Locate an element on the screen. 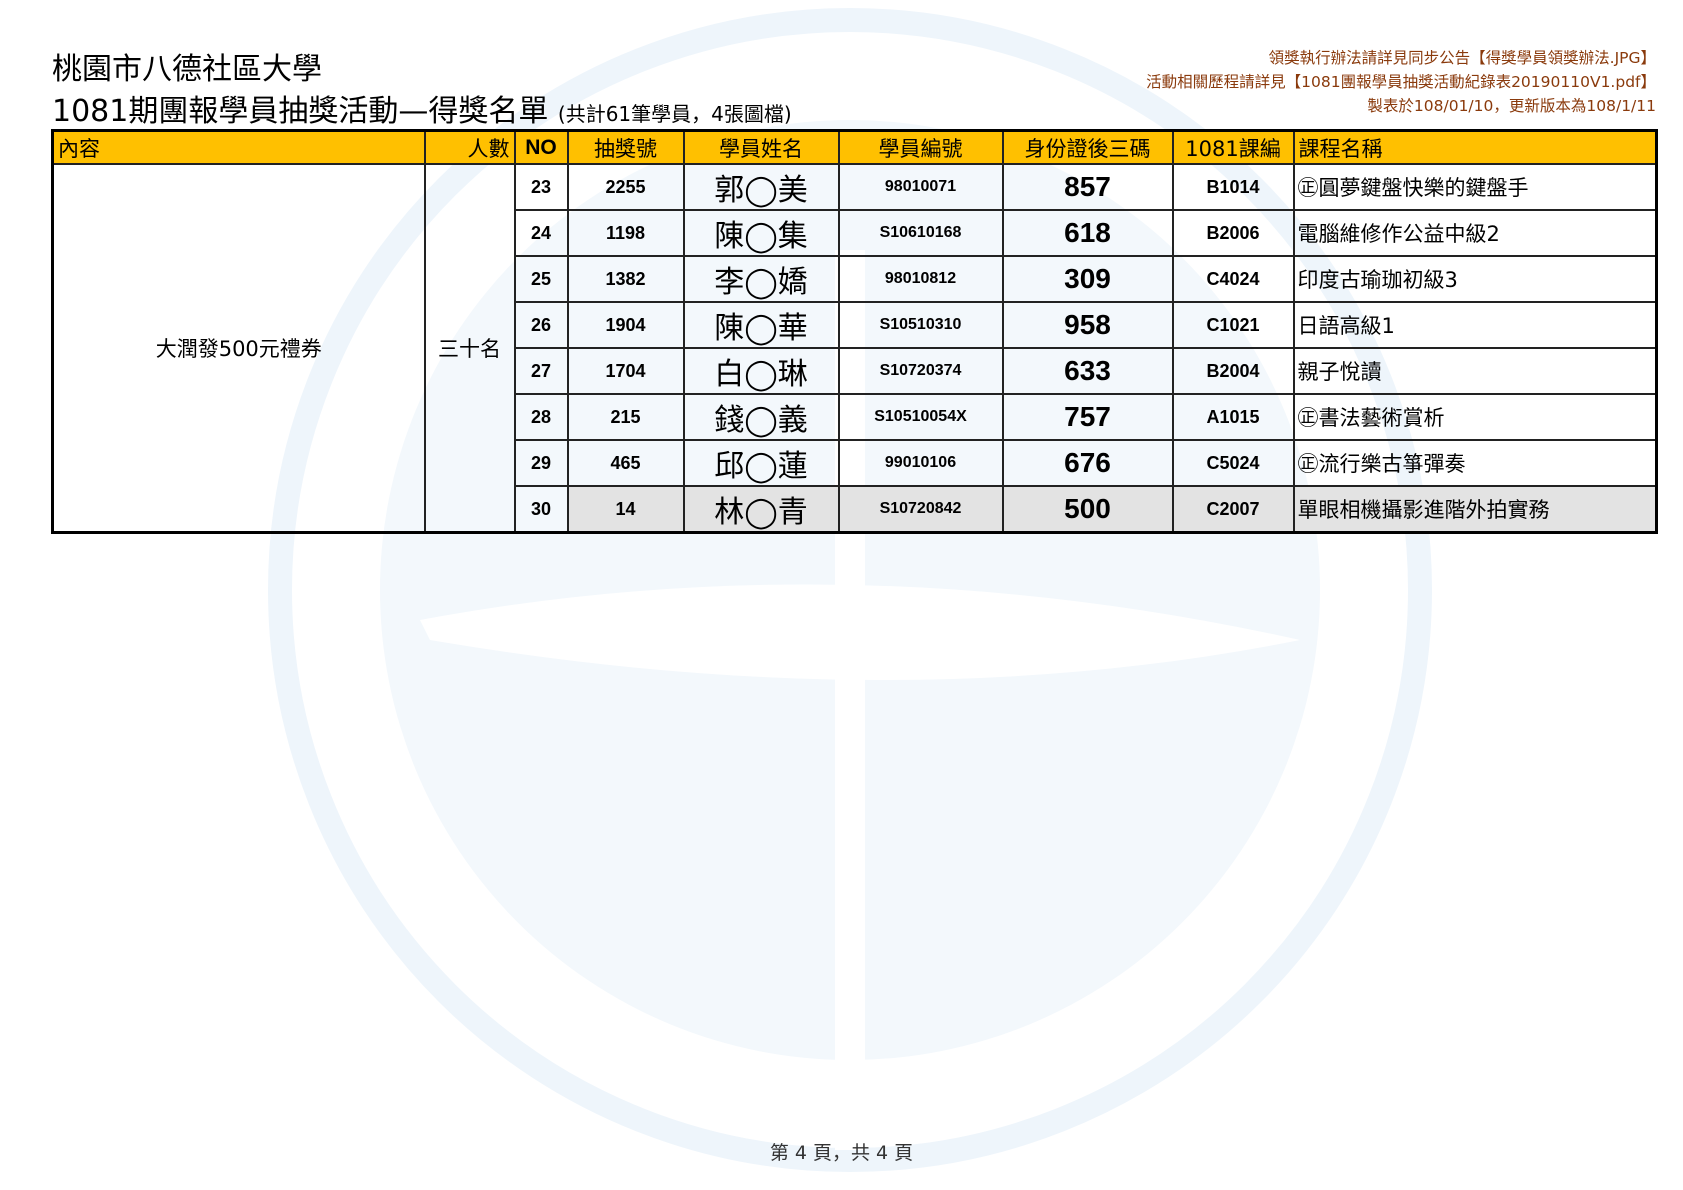 This screenshot has height=1190, width=1683. cell-course-code: B1014 is located at coordinates (1233, 187).